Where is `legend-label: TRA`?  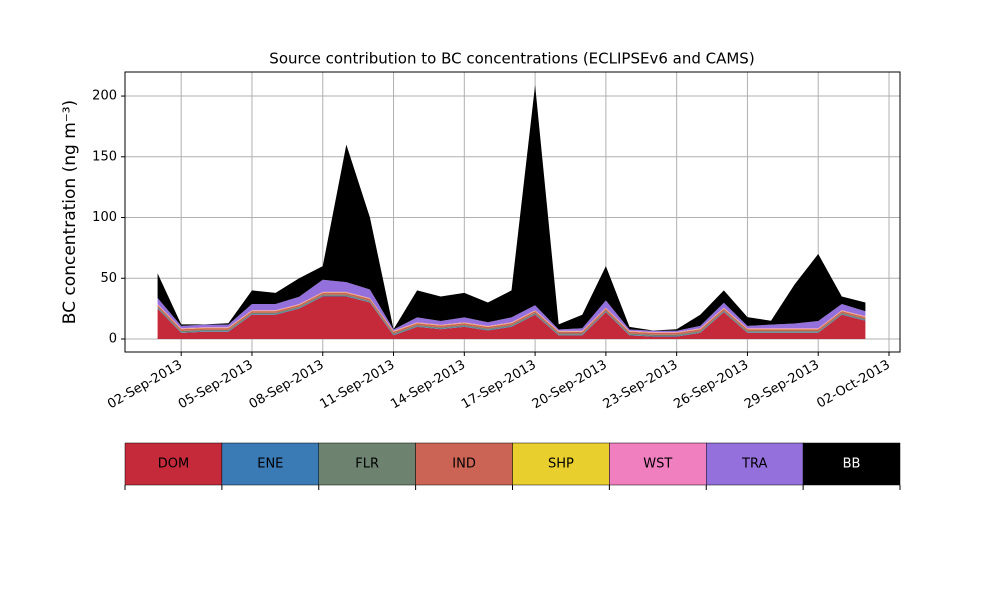
legend-label: TRA is located at coordinates (754, 464).